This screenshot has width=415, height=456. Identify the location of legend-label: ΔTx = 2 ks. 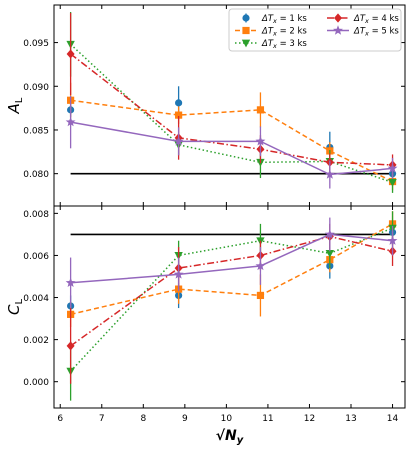
(284, 32).